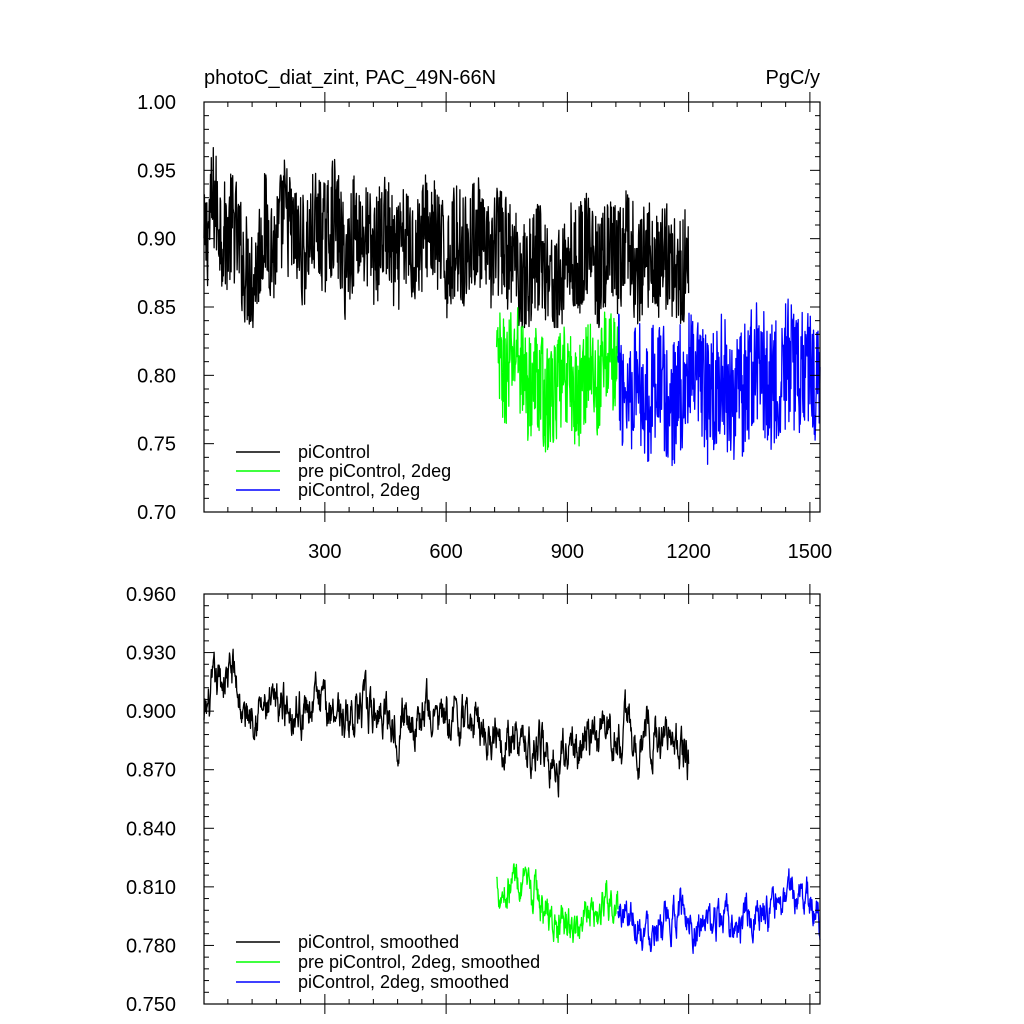 This screenshot has width=1024, height=1024. Describe the element at coordinates (156, 445) in the screenshot. I see `y-tick-label: 0.75` at that location.